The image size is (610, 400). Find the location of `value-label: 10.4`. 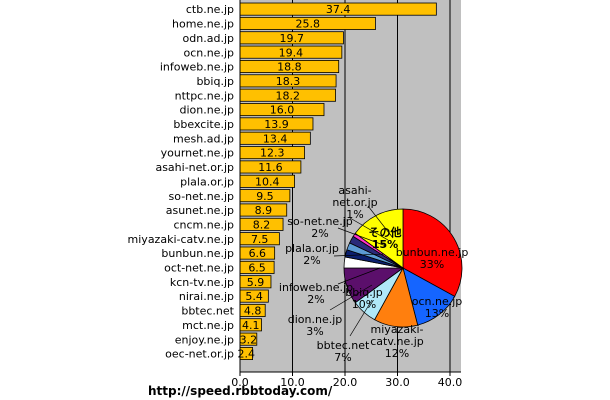

value-label: 10.4 is located at coordinates (267, 181).